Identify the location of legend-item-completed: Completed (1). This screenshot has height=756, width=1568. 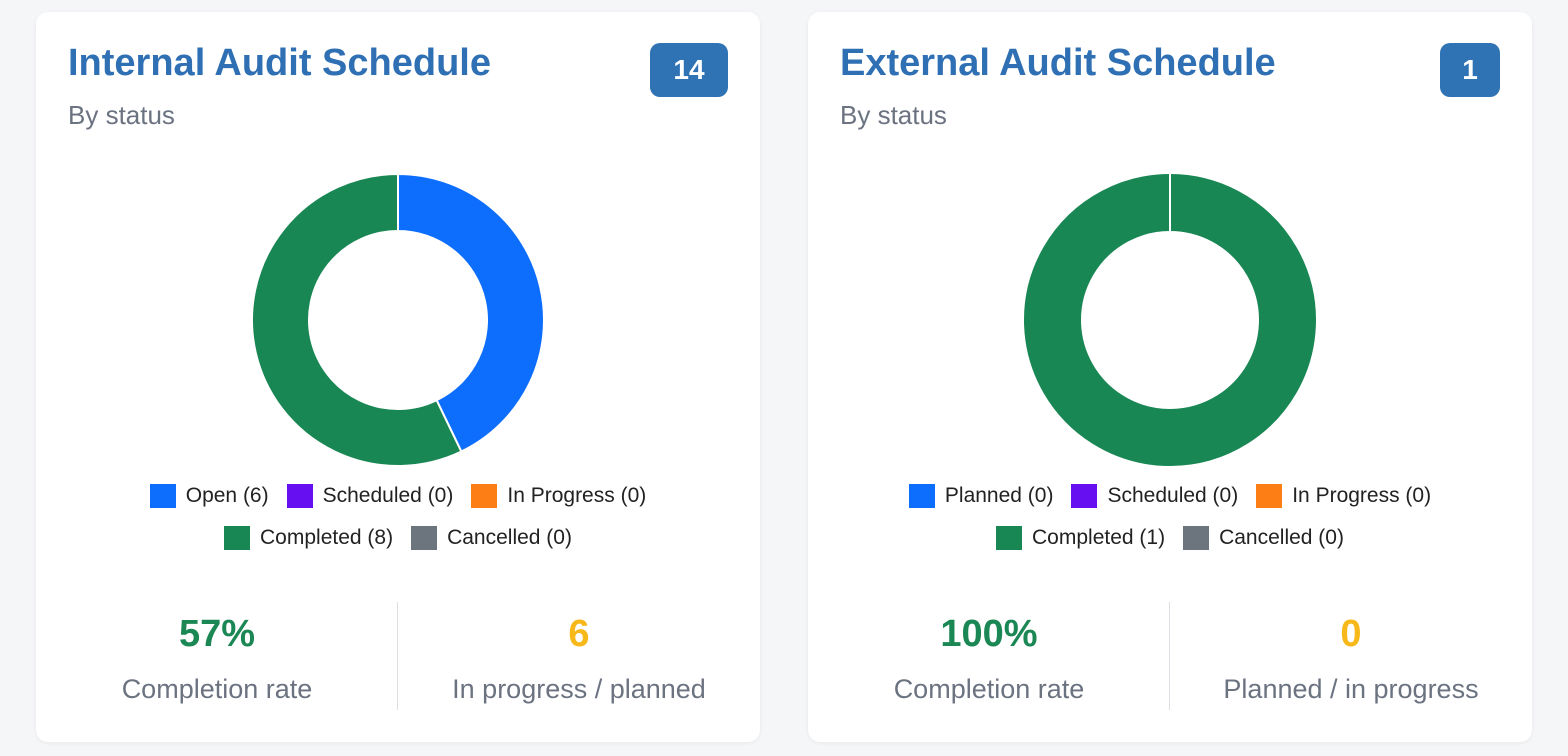
(1080, 538).